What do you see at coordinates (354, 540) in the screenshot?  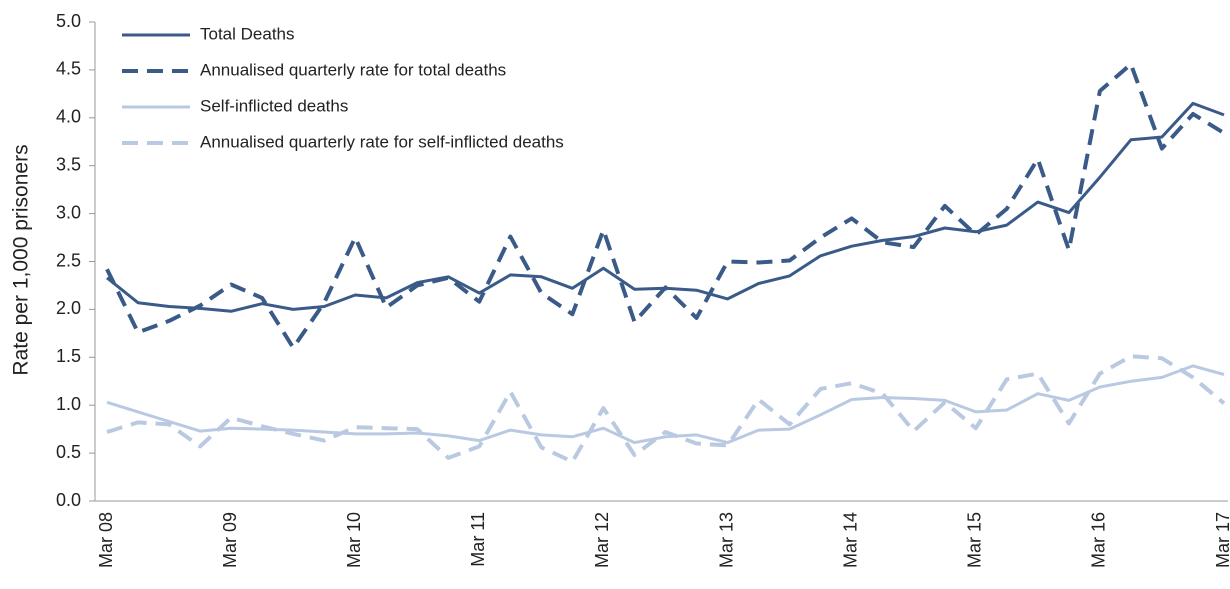 I see `x-tick-label: Mar 10` at bounding box center [354, 540].